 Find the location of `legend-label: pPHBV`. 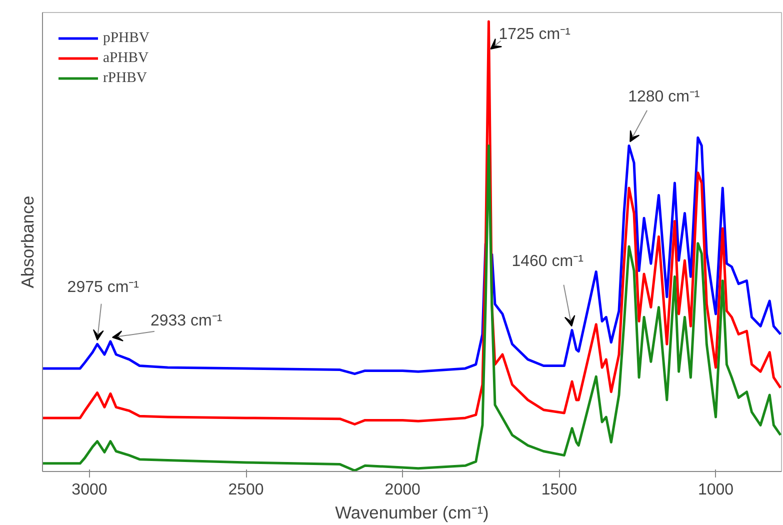

legend-label: pPHBV is located at coordinates (126, 38).